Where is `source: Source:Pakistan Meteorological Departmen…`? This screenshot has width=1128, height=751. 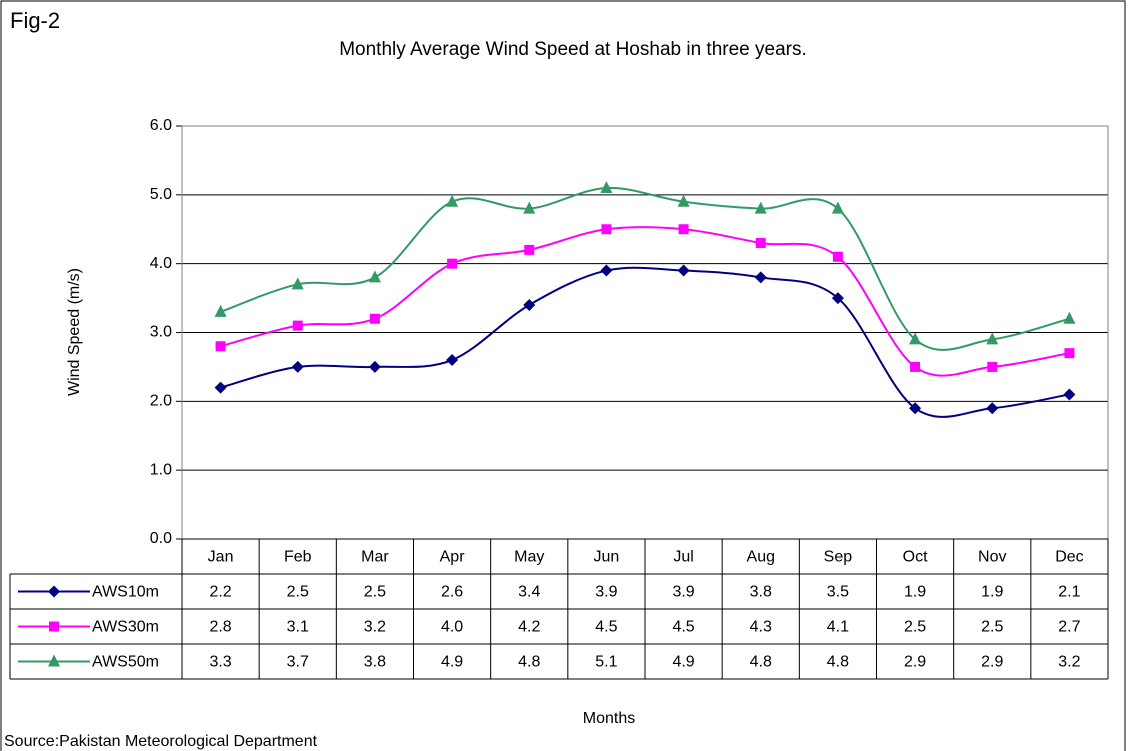 source: Source:Pakistan Meteorological Departmen… is located at coordinates (161, 741).